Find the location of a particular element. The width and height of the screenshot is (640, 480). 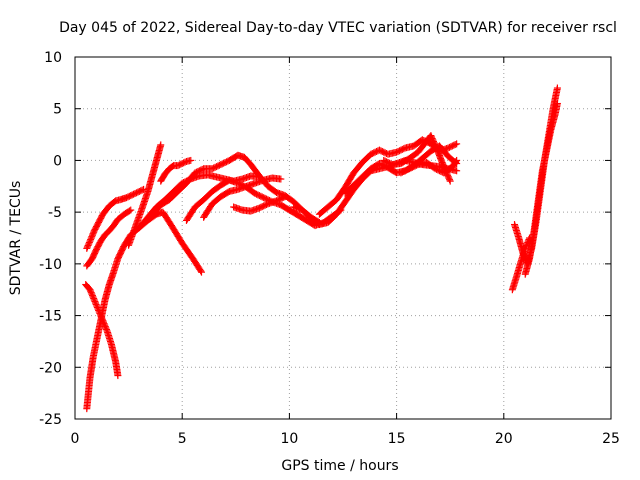

x-tick-label: 10 is located at coordinates (289, 439).